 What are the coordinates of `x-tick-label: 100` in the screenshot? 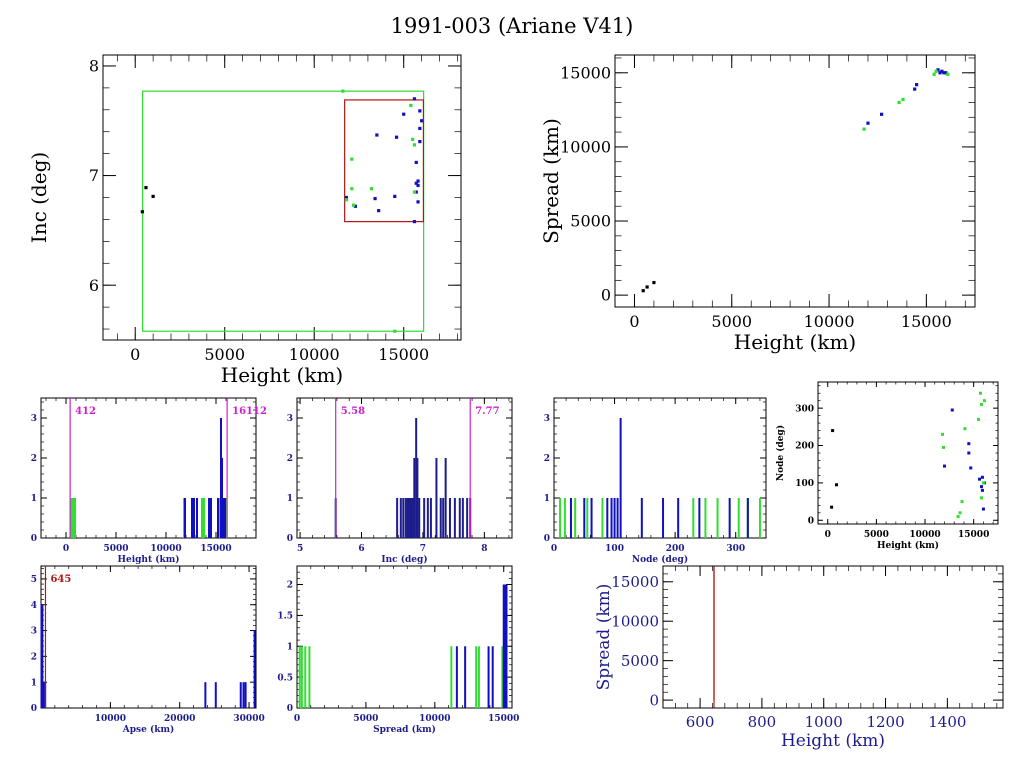 It's located at (614, 549).